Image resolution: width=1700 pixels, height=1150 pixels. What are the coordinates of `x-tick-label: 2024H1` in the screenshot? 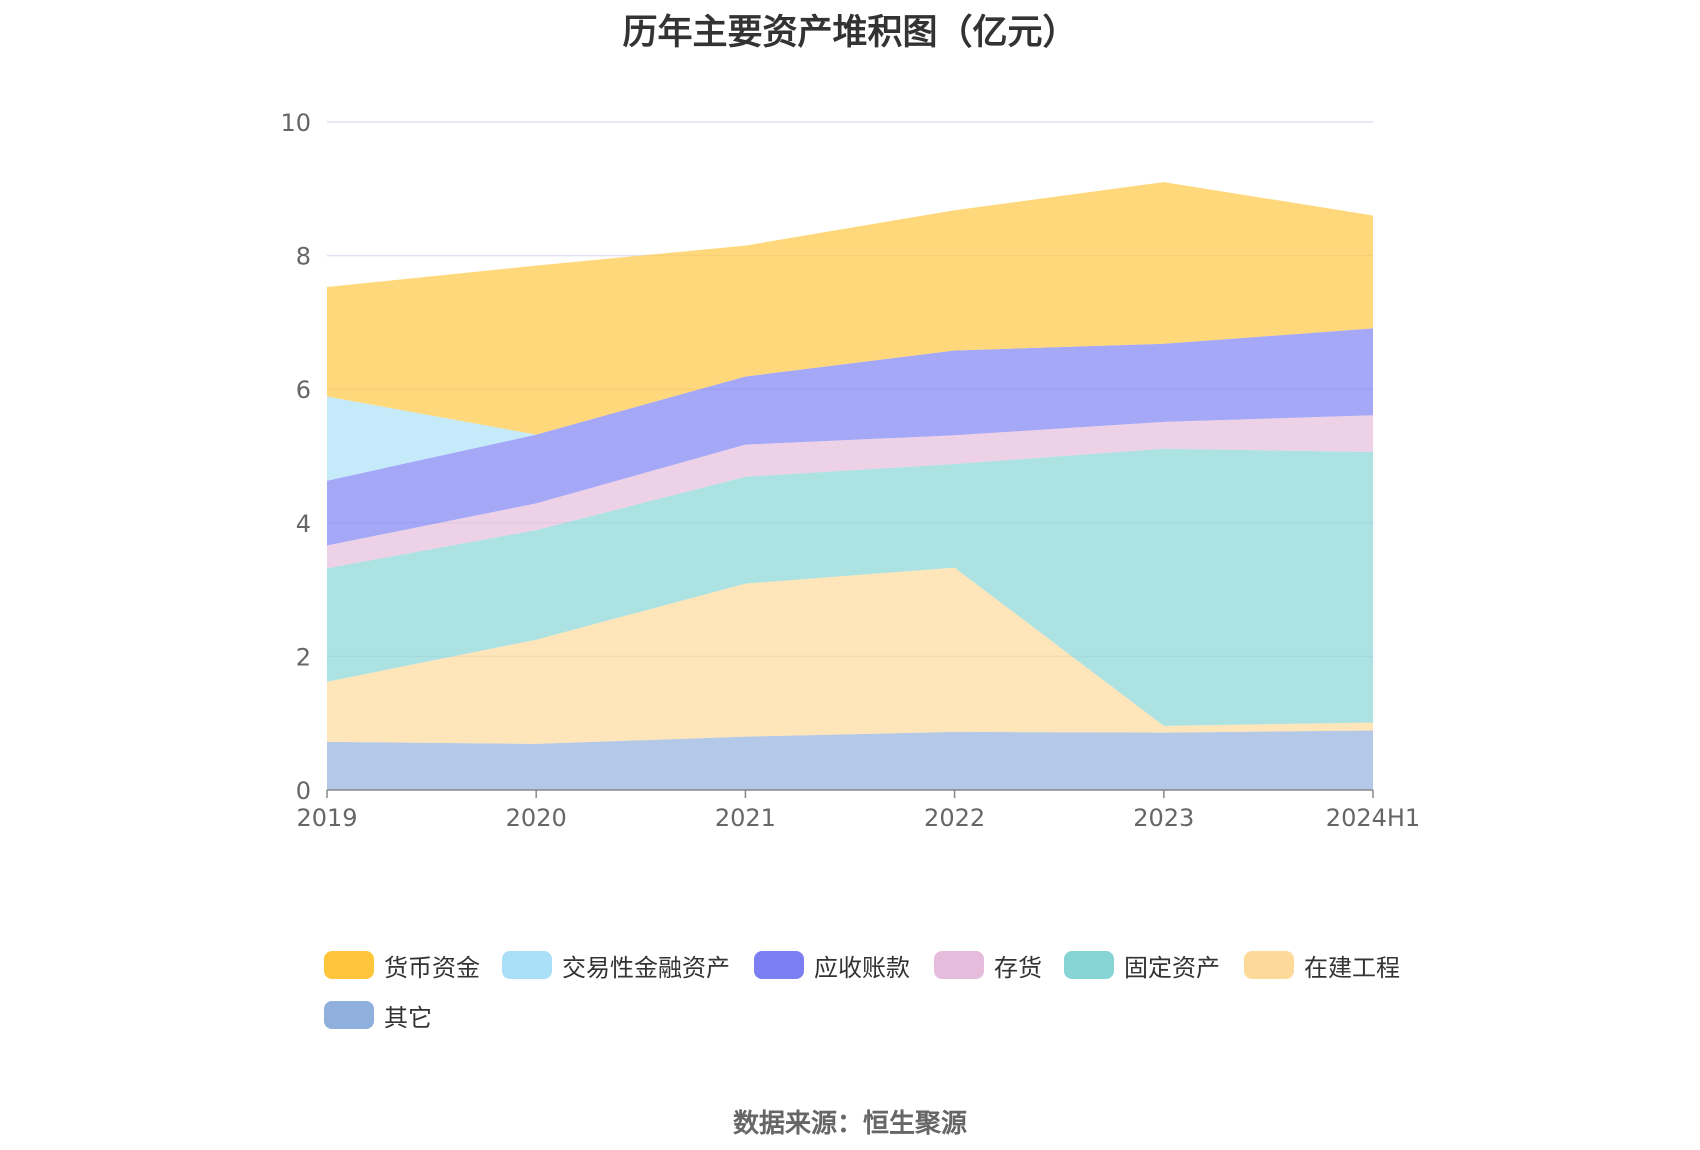 It's located at (1373, 818).